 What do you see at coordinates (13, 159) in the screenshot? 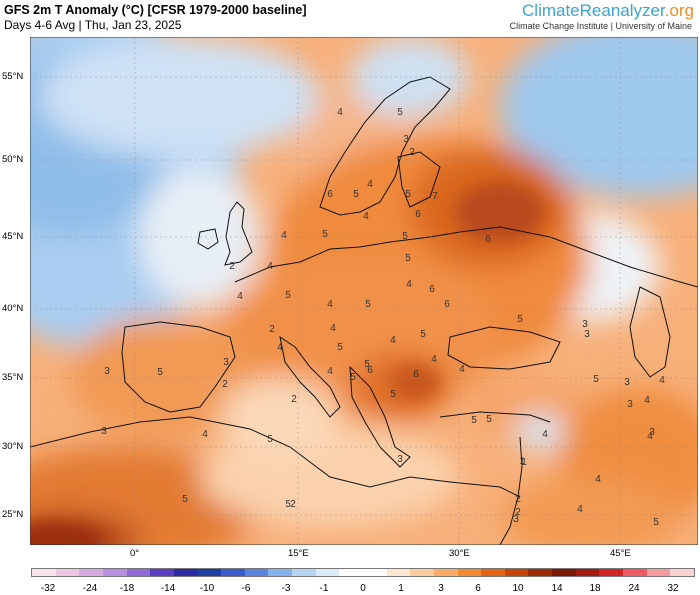
I see `lat-label: 50°N` at bounding box center [13, 159].